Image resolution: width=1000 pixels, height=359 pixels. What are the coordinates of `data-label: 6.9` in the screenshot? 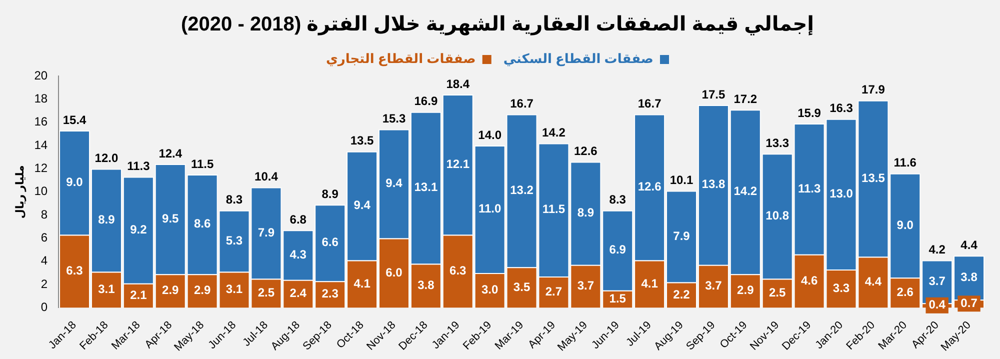 It's located at (617, 249).